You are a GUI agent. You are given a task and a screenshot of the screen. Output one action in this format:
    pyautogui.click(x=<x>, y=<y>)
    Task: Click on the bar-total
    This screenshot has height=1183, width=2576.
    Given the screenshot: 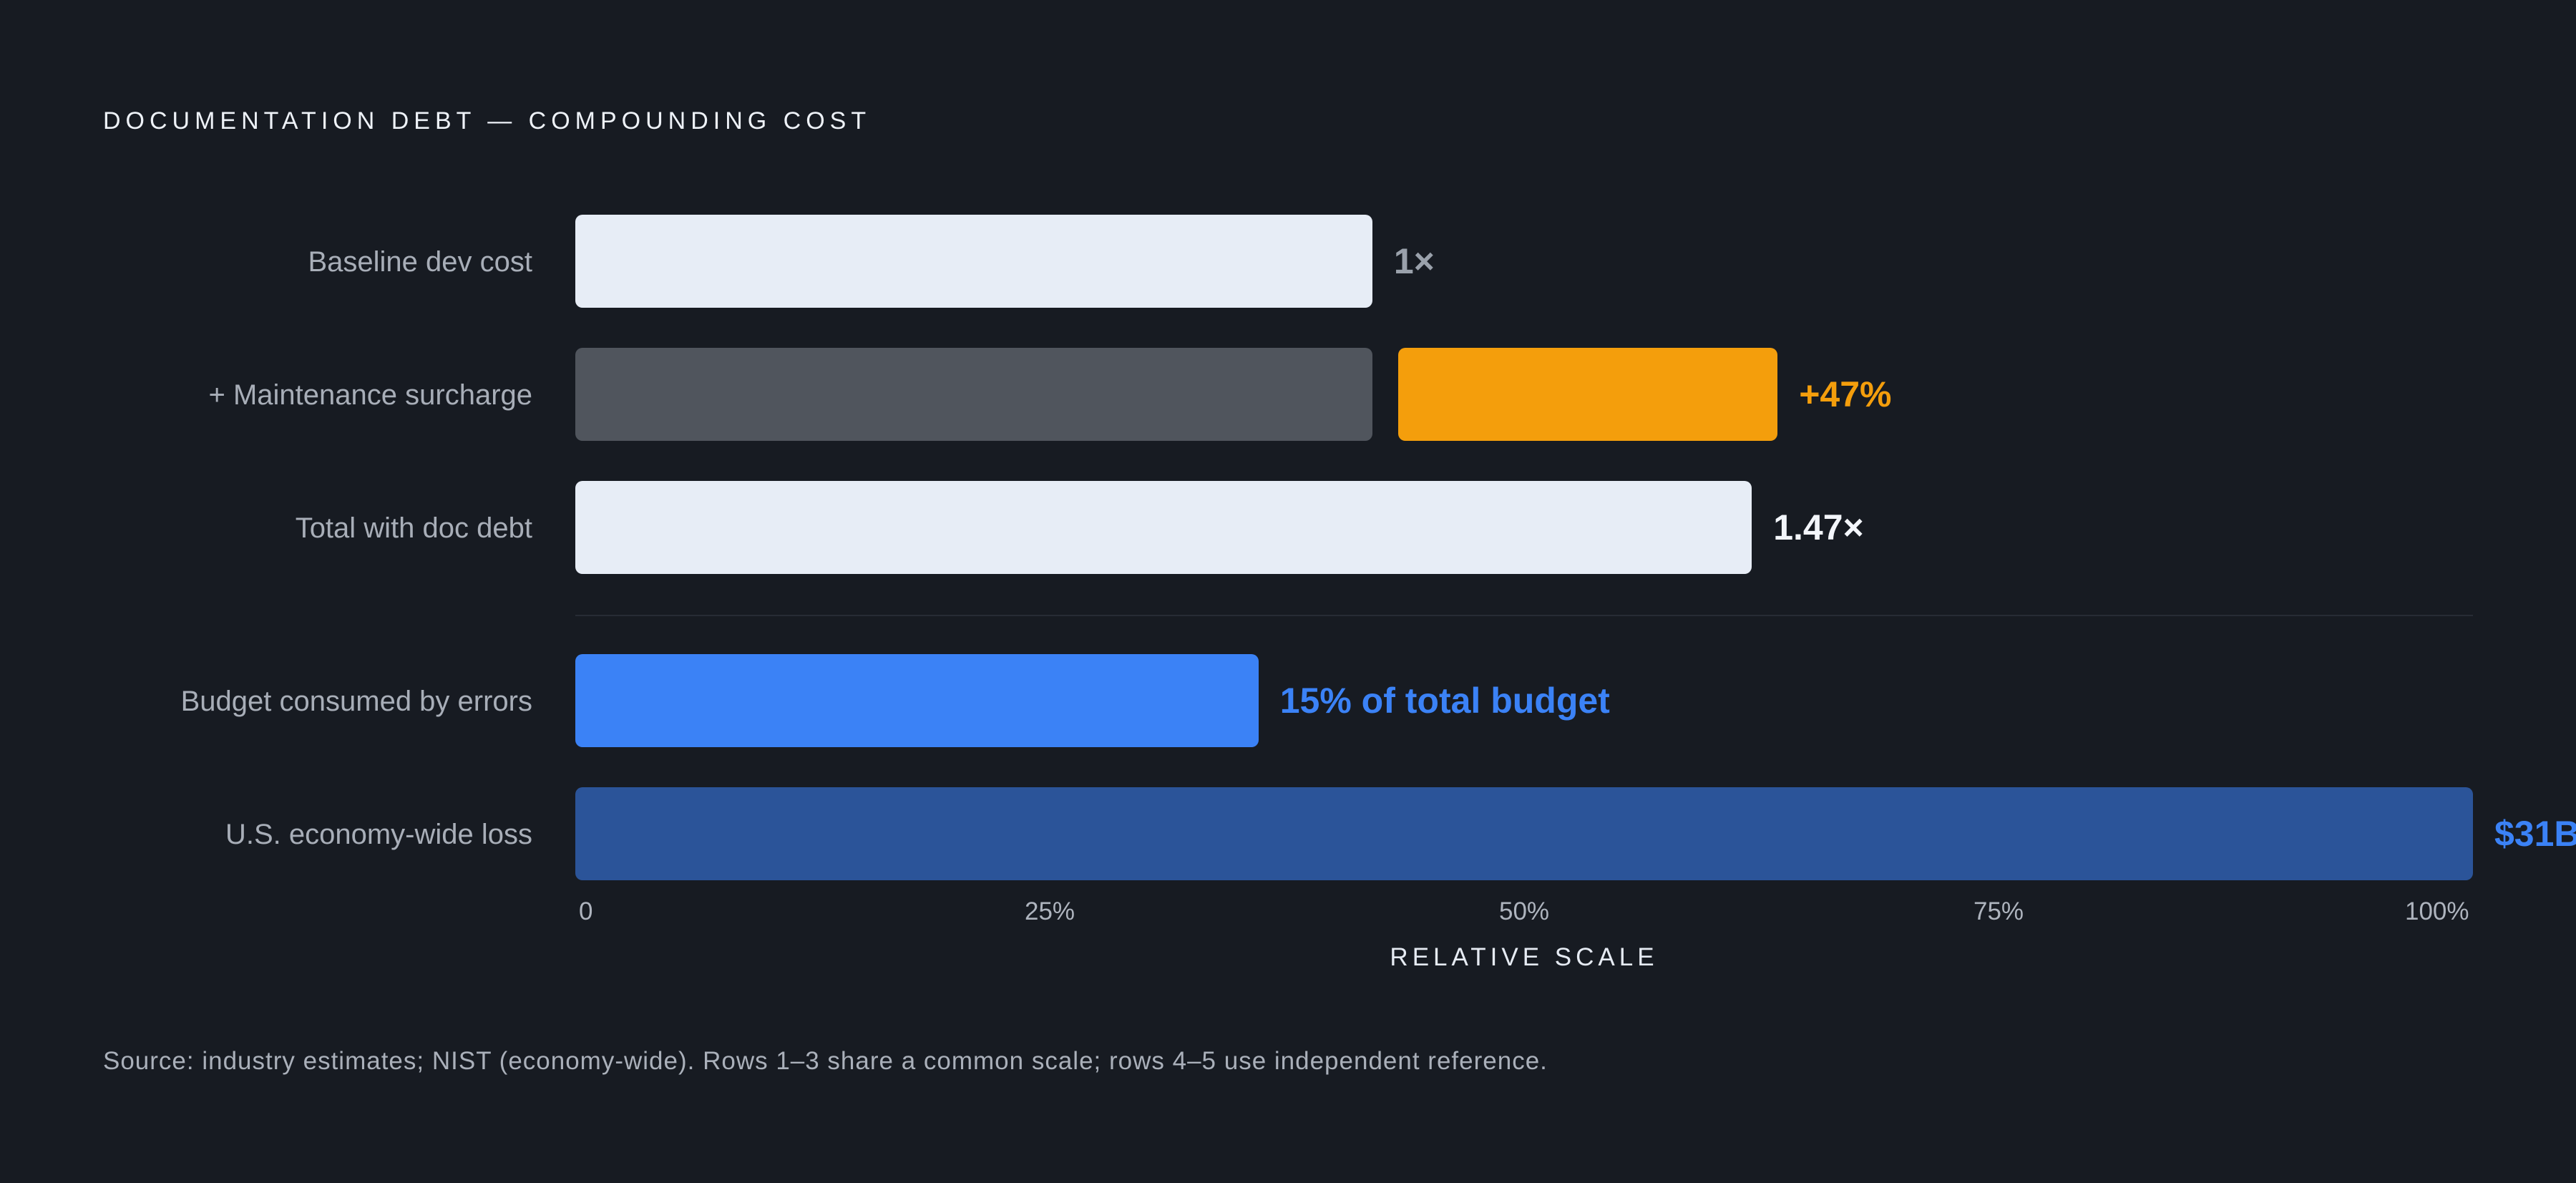 What is the action you would take?
    pyautogui.click(x=1163, y=527)
    